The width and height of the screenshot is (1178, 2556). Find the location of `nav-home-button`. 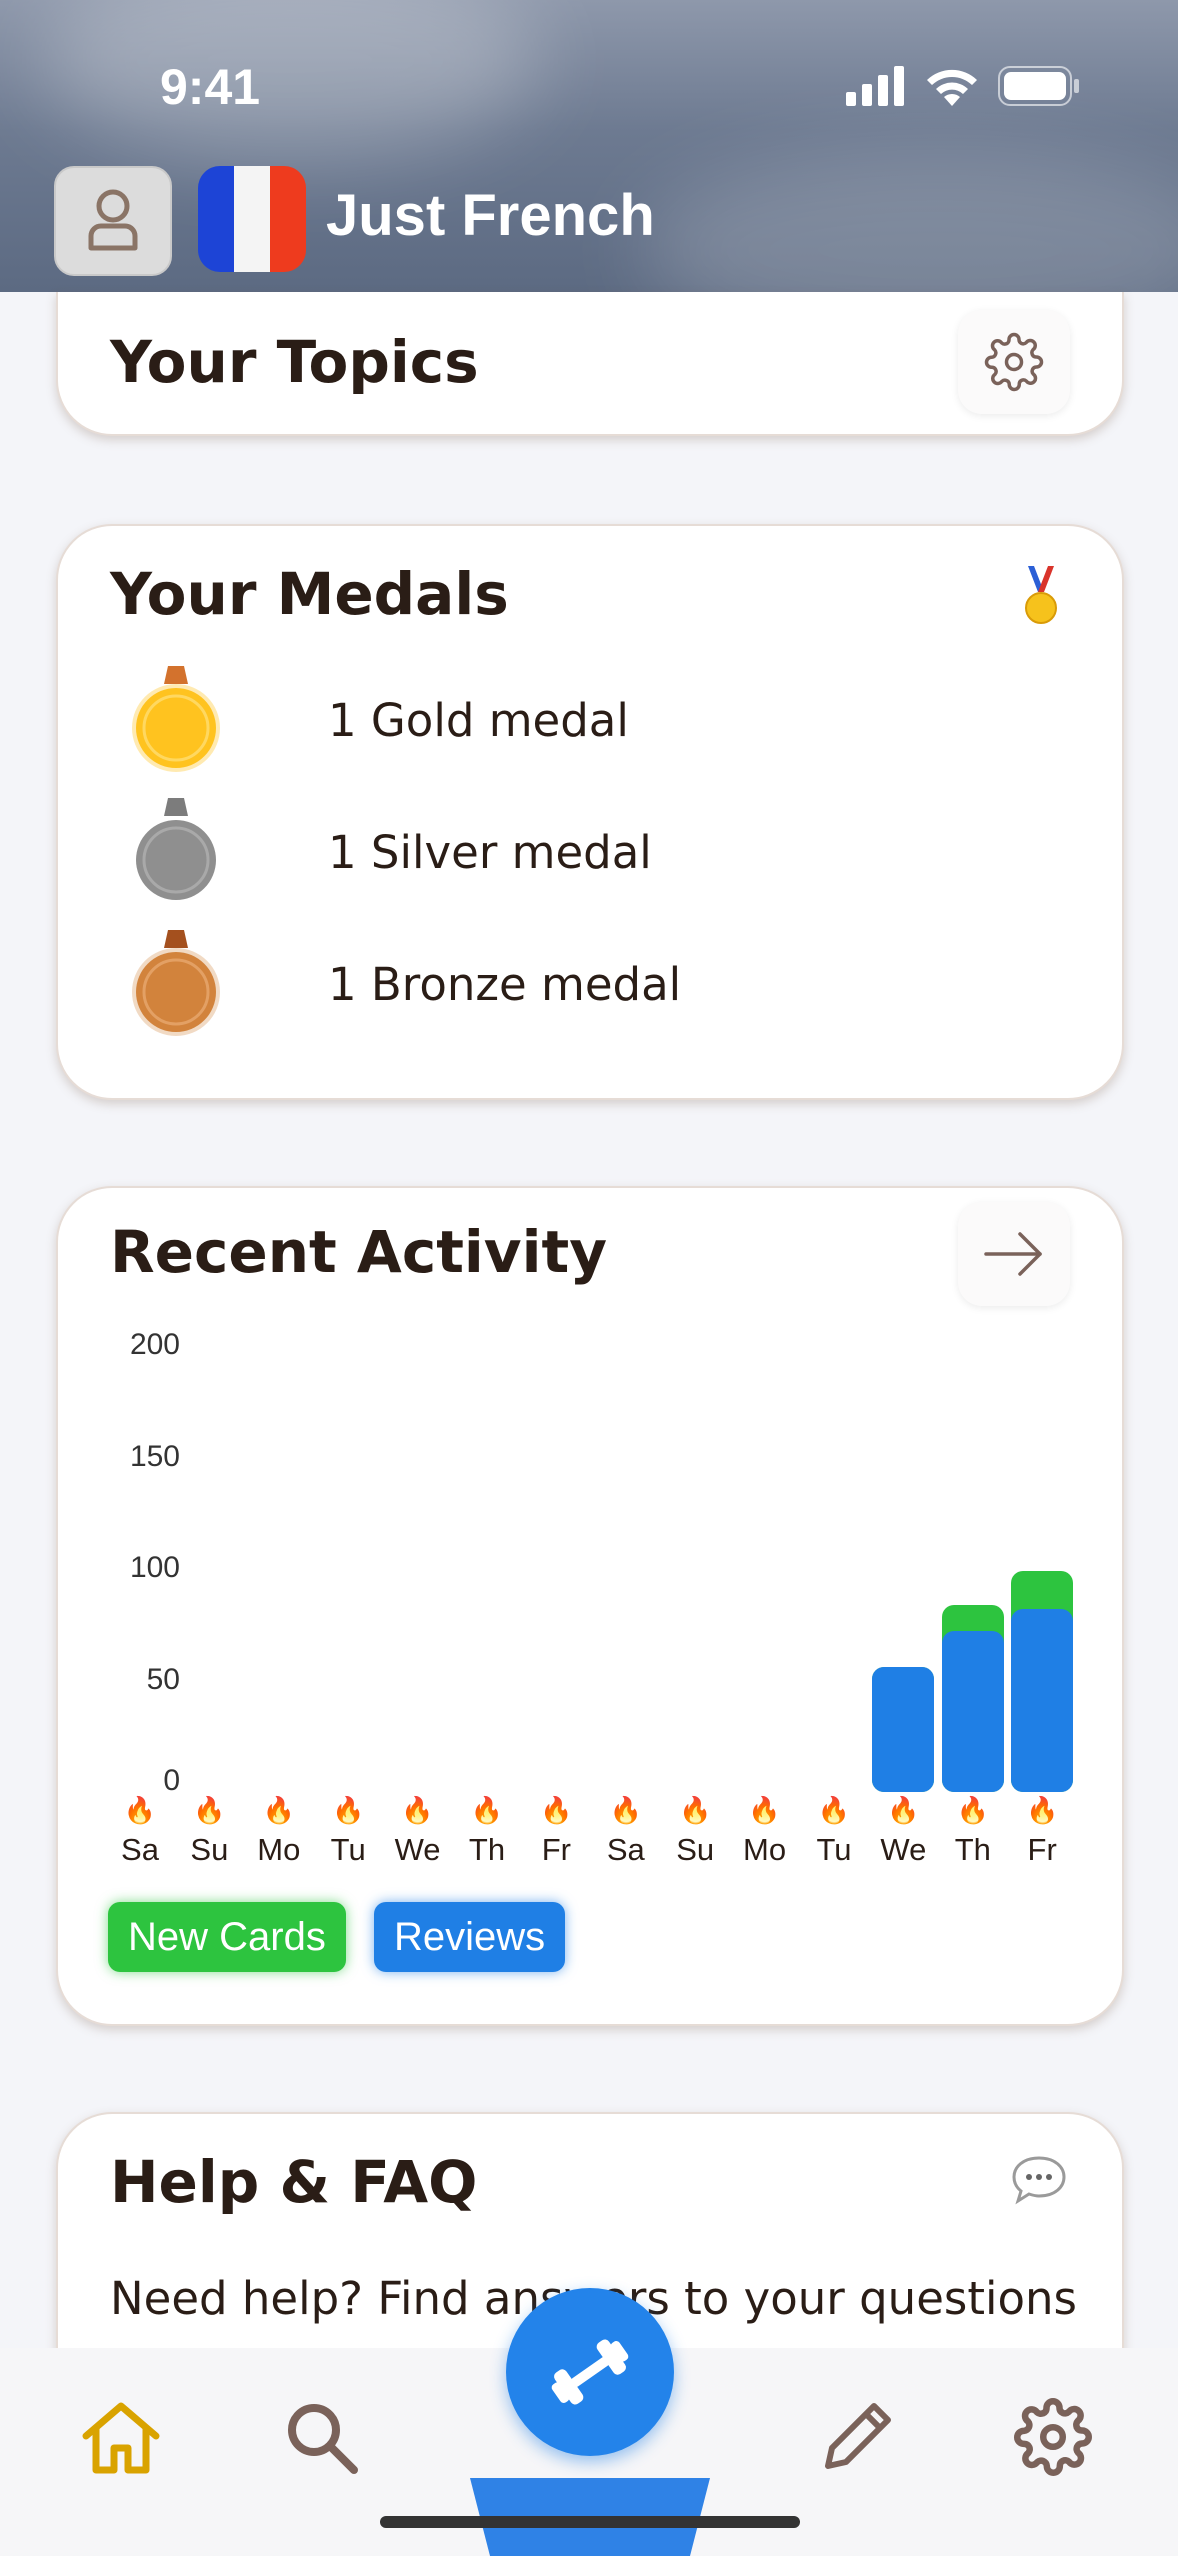

nav-home-button is located at coordinates (121, 2440).